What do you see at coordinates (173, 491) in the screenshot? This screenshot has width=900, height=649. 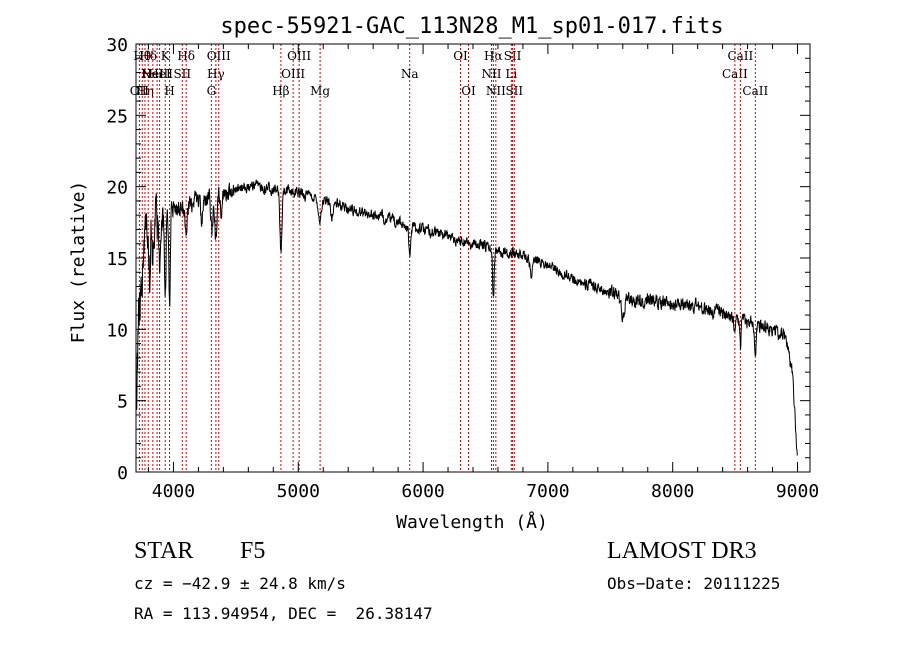 I see `x-tick-label: 4000` at bounding box center [173, 491].